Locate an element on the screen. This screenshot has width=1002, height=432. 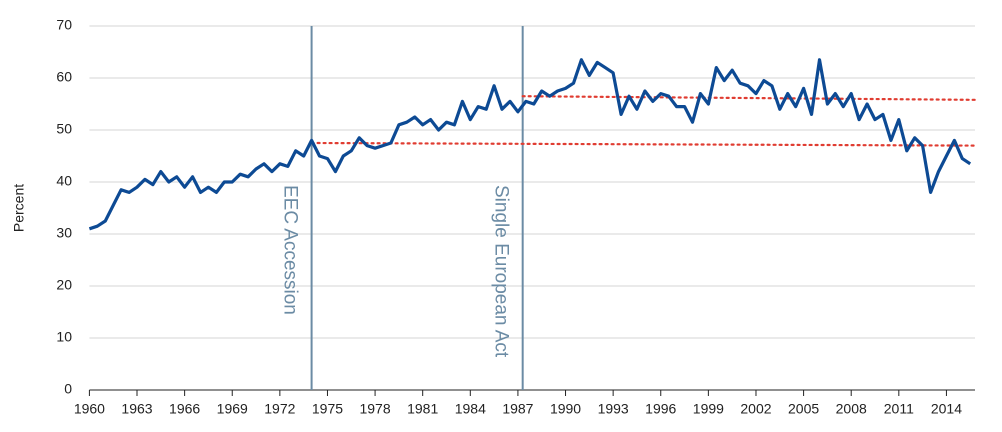
x-tick-label: 1963 is located at coordinates (136, 409).